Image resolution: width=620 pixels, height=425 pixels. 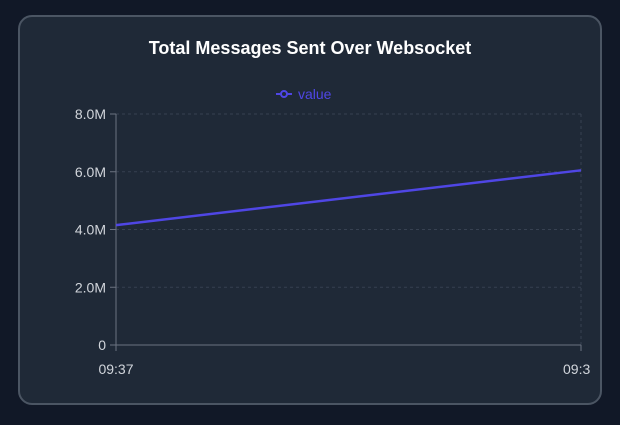 I want to click on legend-label-value: value, so click(x=315, y=94).